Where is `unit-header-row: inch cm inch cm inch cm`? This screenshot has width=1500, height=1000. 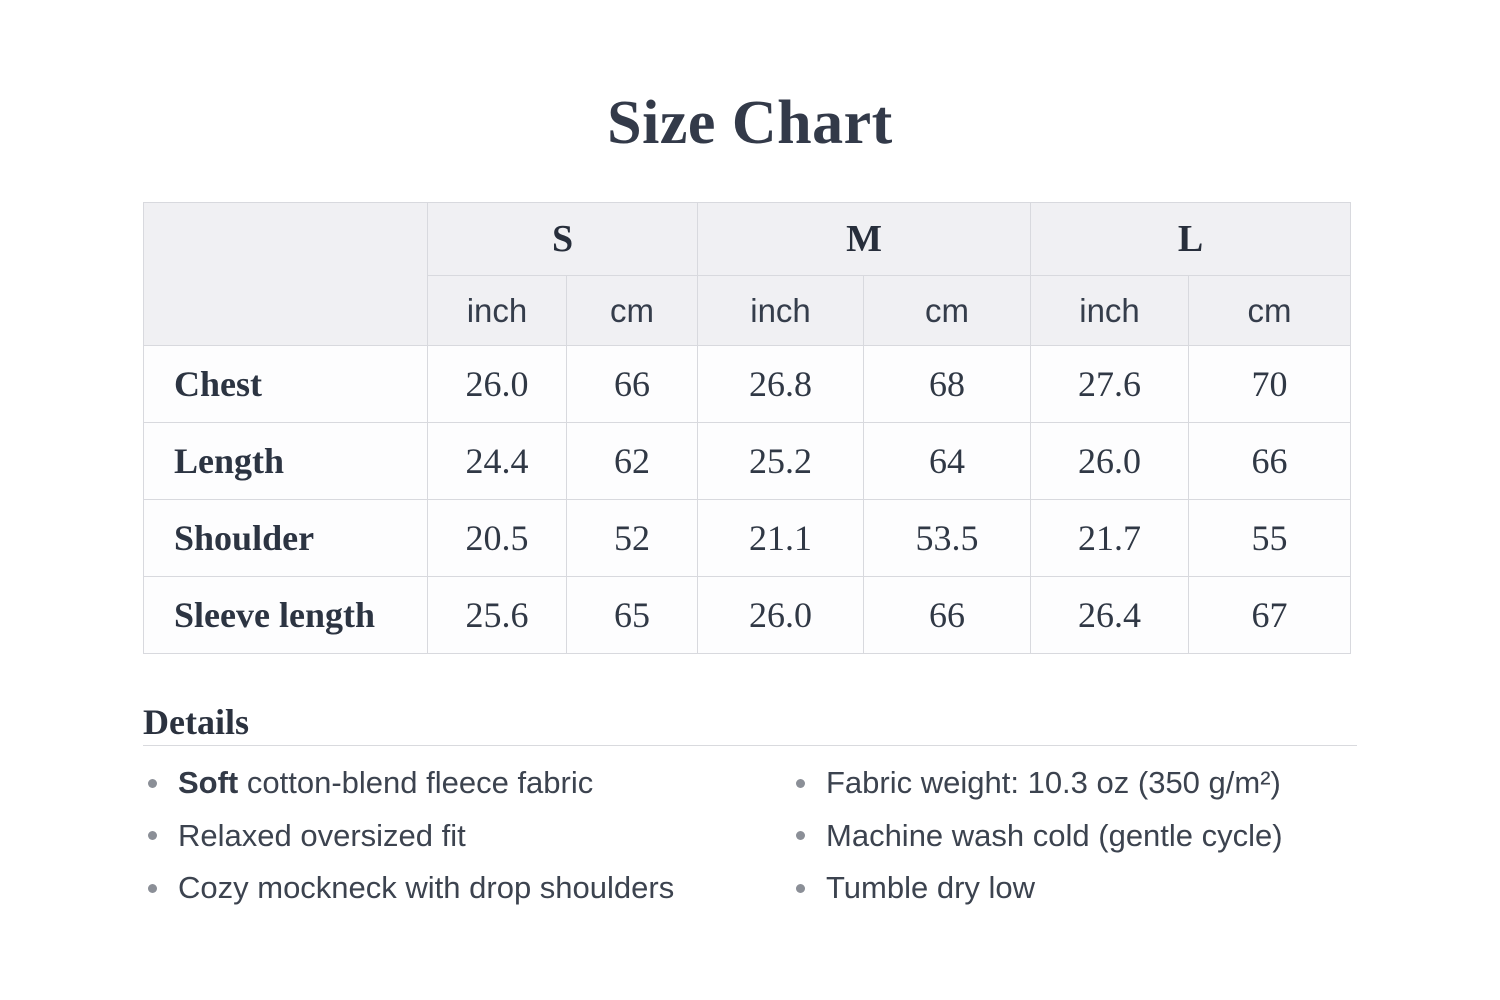
unit-header-row: inch cm inch cm inch cm is located at coordinates (748, 310).